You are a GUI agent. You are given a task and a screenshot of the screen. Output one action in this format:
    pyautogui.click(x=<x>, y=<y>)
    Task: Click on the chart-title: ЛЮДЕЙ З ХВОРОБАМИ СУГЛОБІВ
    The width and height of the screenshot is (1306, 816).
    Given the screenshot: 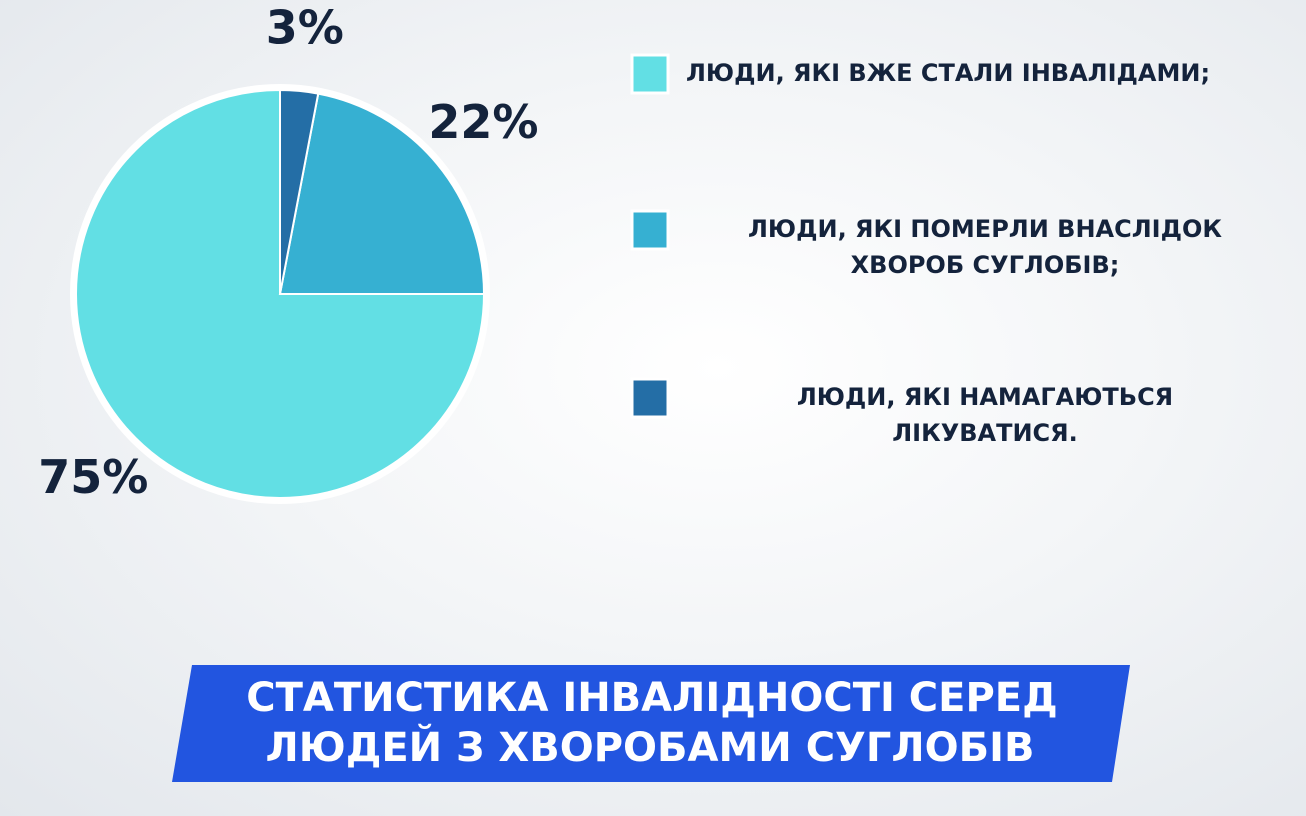 What is the action you would take?
    pyautogui.click(x=650, y=747)
    